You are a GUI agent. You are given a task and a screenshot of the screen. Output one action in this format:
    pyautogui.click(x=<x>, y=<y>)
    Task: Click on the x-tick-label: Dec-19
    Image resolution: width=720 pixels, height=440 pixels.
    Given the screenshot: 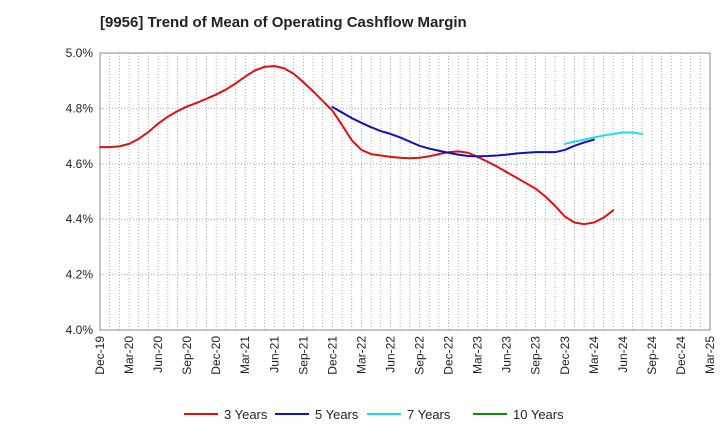 What is the action you would take?
    pyautogui.click(x=100, y=355)
    